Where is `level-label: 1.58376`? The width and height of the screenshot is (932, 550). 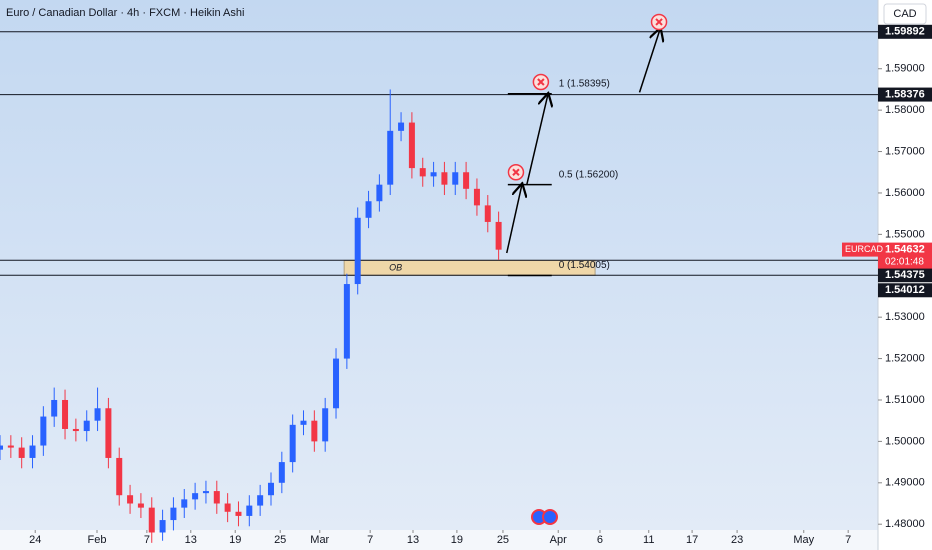
level-label: 1.58376 is located at coordinates (905, 94).